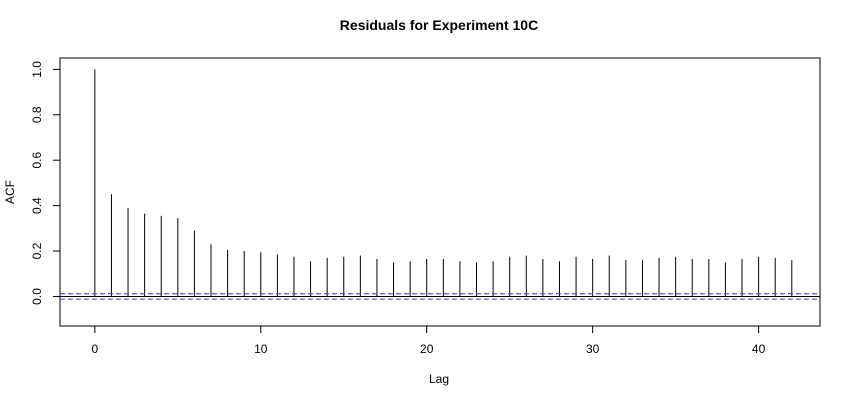 Image resolution: width=850 pixels, height=400 pixels. Describe the element at coordinates (427, 349) in the screenshot. I see `x-tick-label: 20` at that location.